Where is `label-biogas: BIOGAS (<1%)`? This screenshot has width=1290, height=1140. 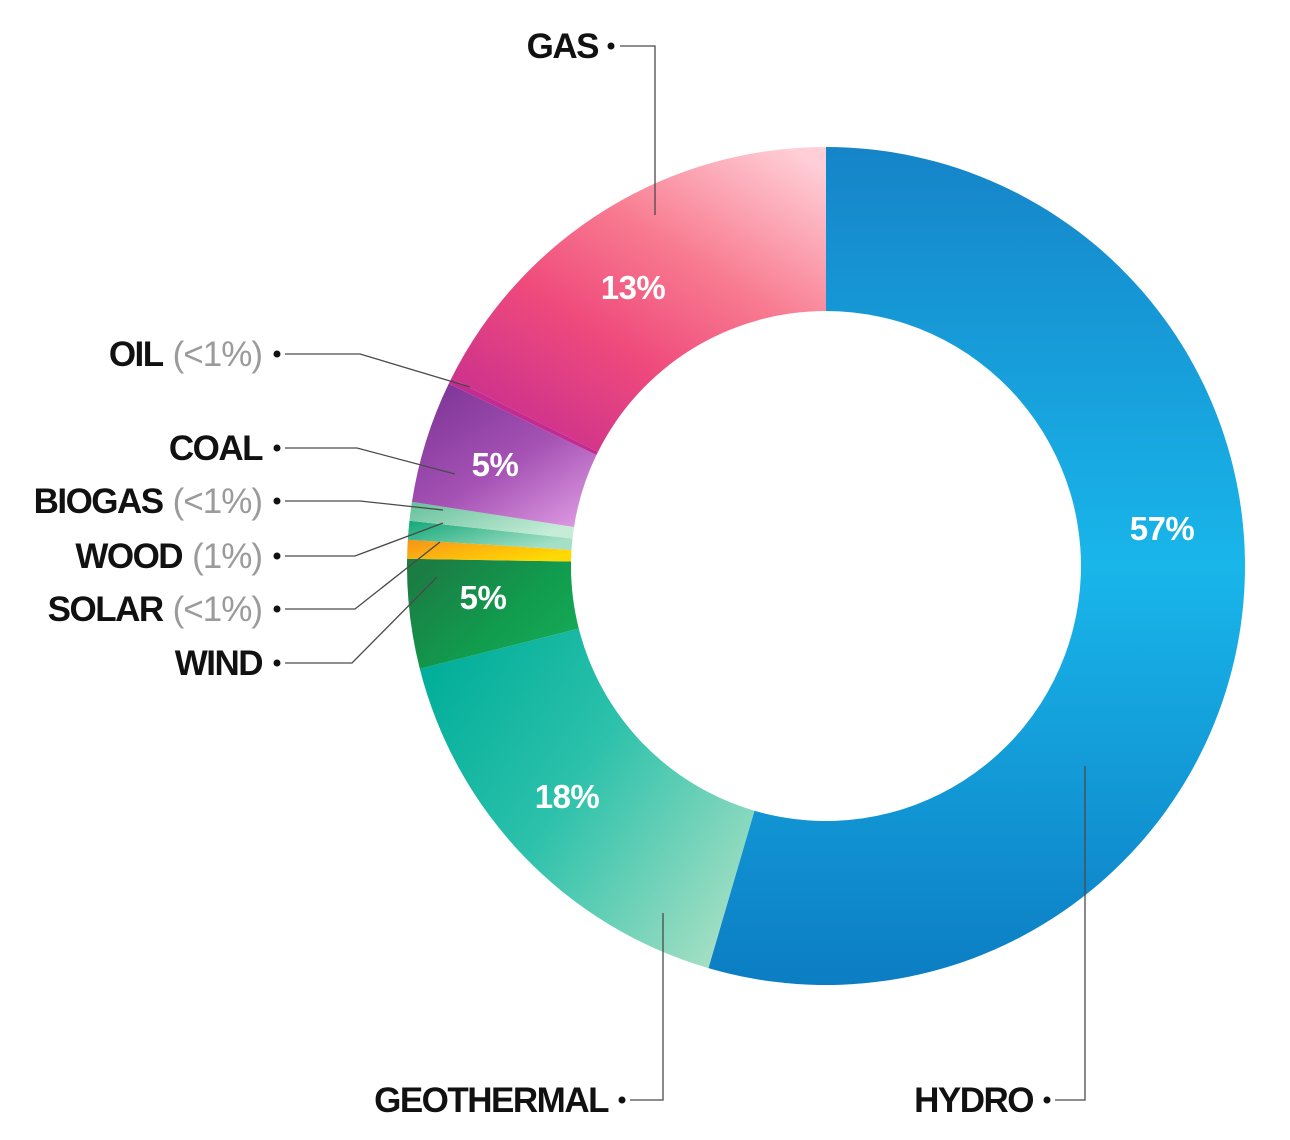 label-biogas: BIOGAS (<1%) is located at coordinates (148, 501).